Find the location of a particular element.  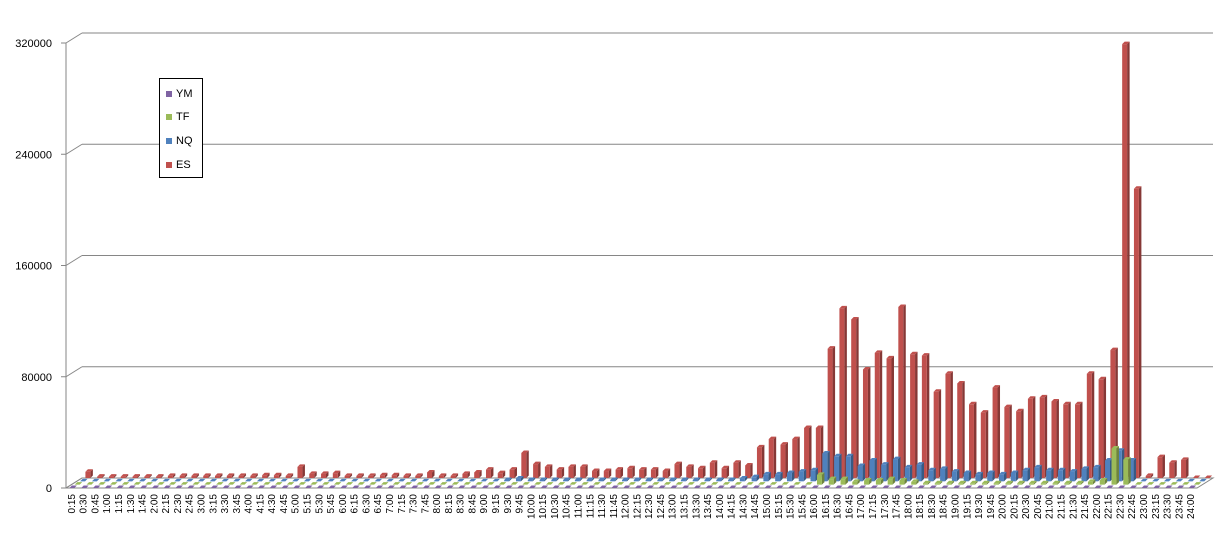

legend-swatch-nq is located at coordinates (169, 141).